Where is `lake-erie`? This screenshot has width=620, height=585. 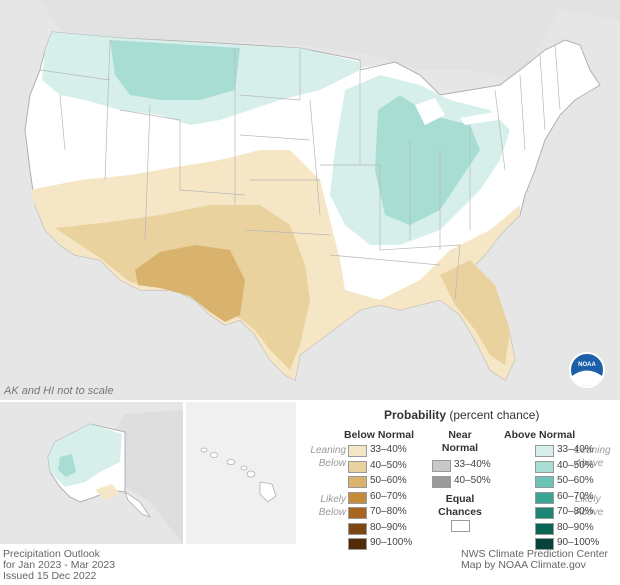
lake-erie is located at coordinates (479, 118).